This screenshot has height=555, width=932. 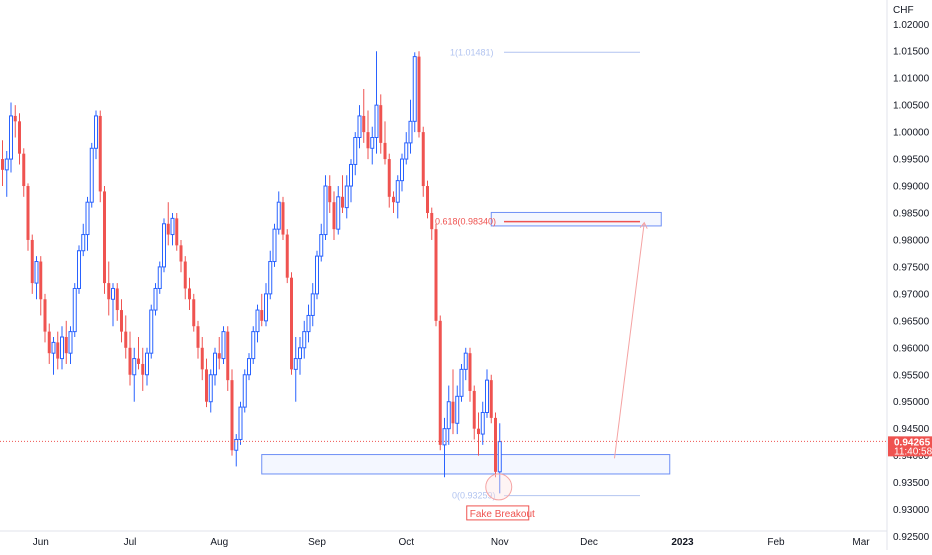 What do you see at coordinates (317, 542) in the screenshot?
I see `x-tick-label: Sep` at bounding box center [317, 542].